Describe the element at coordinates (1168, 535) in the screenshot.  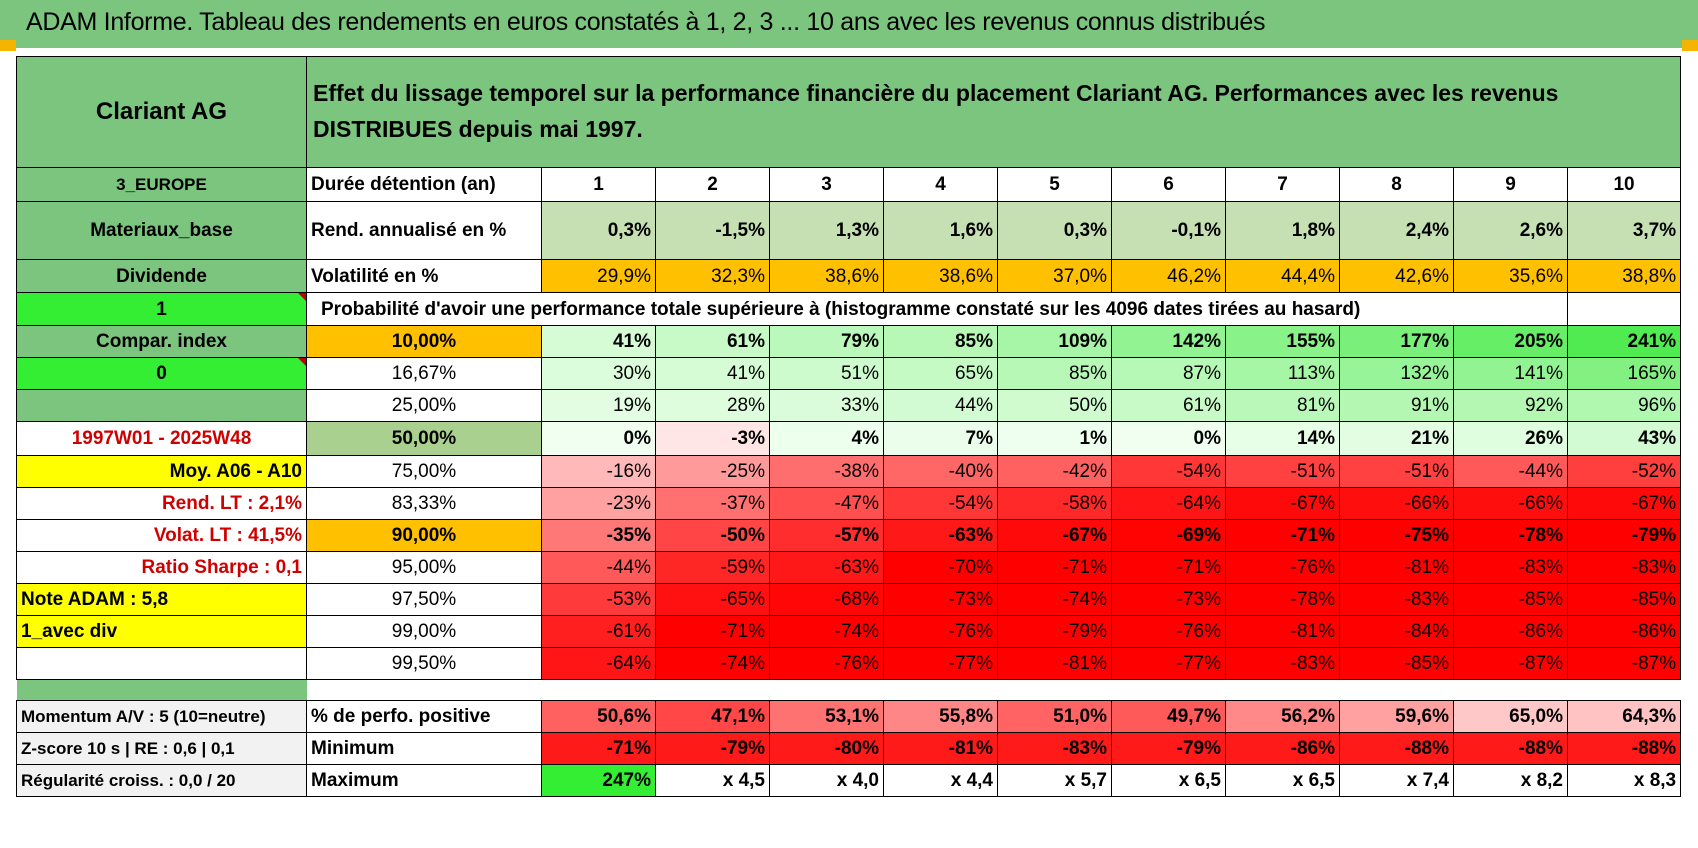
I see `distribution-value: -69%` at that location.